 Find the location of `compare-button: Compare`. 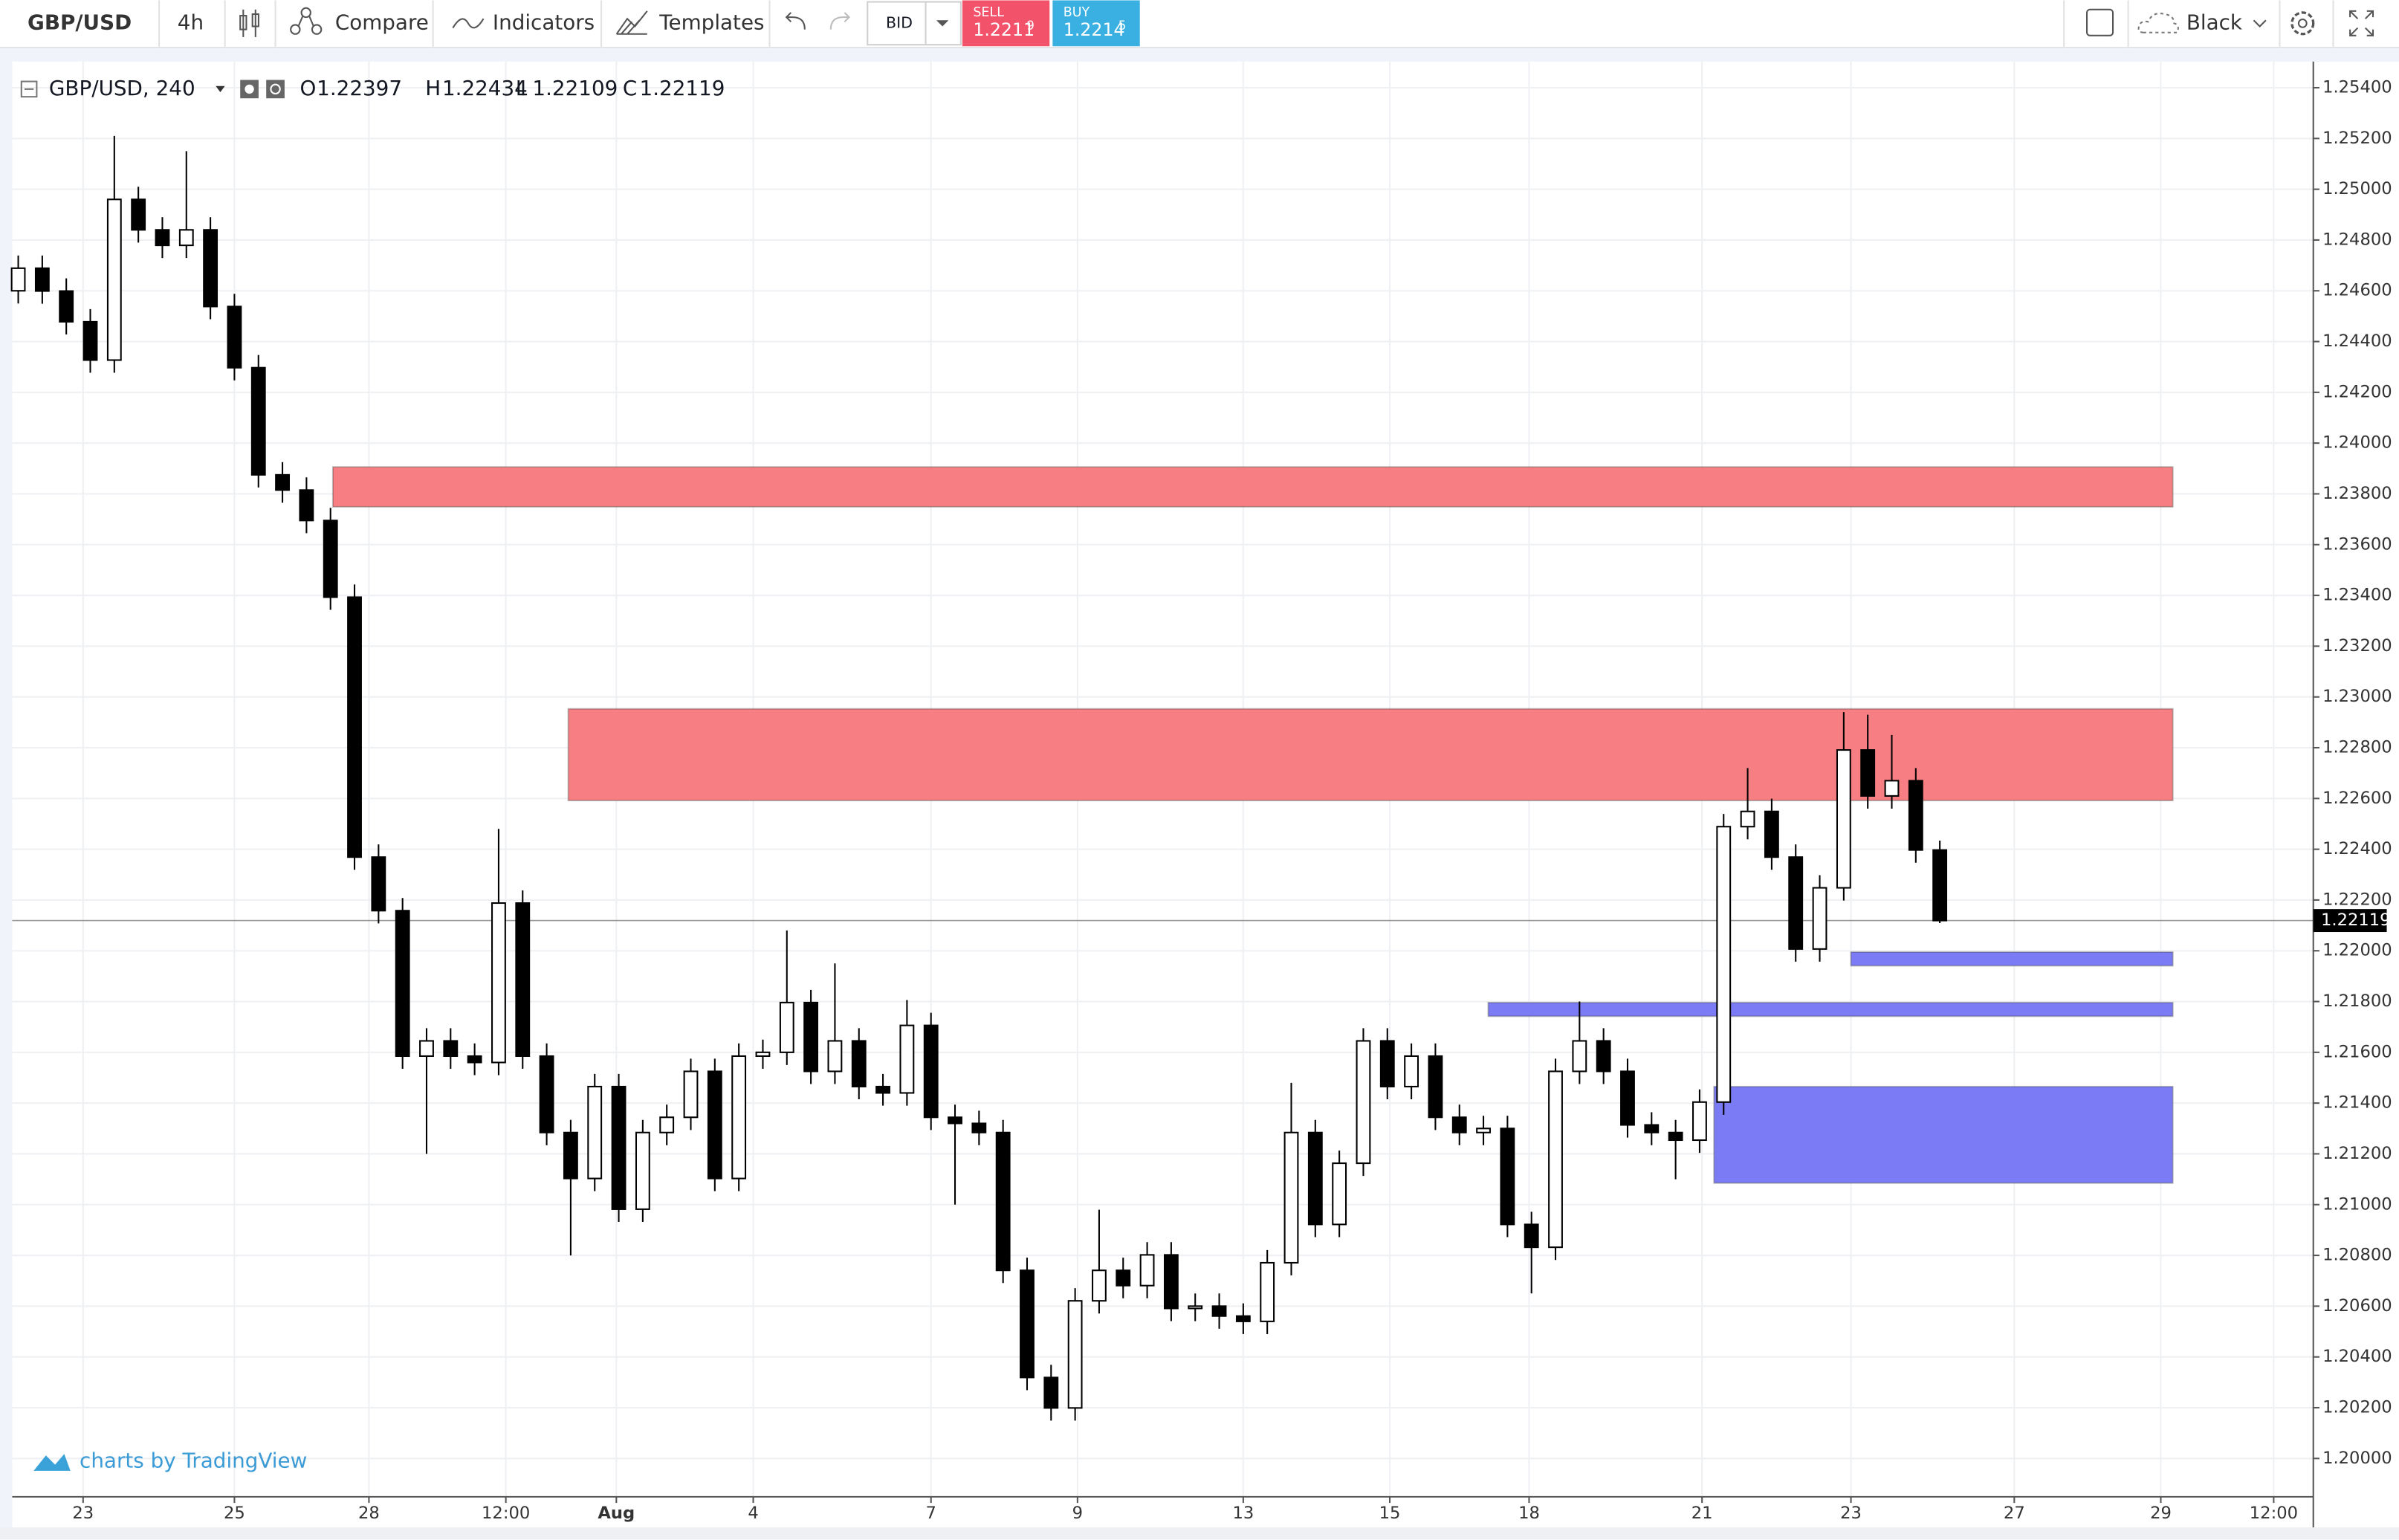

compare-button: Compare is located at coordinates (382, 22).